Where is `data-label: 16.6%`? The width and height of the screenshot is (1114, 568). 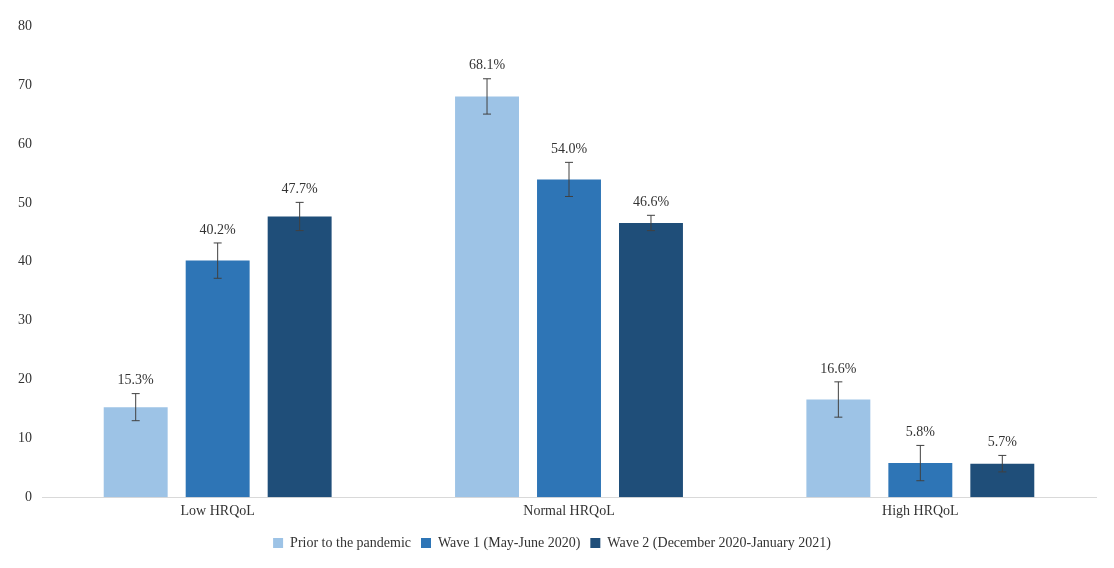
data-label: 16.6% is located at coordinates (838, 368).